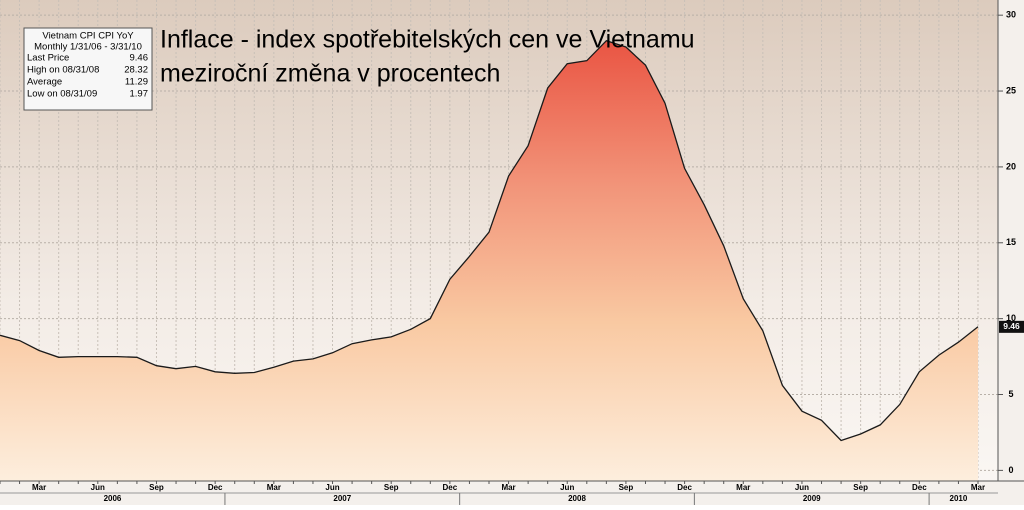  I want to click on info-title: Vietnam CPI CPI YoY, so click(88, 36).